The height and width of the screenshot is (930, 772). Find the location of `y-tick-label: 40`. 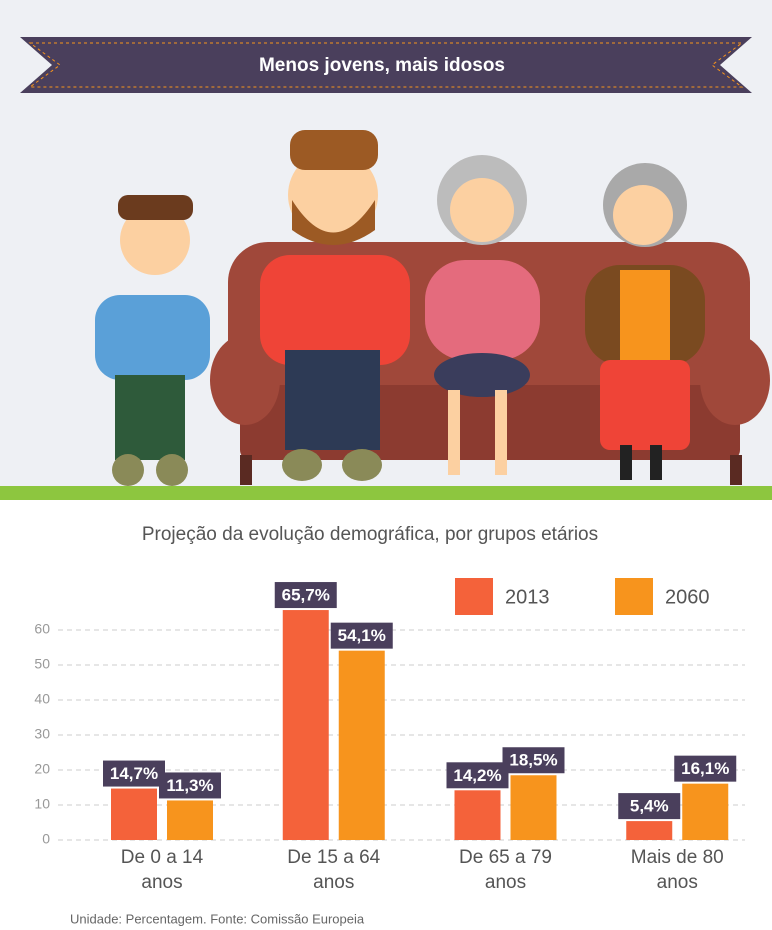

y-tick-label: 40 is located at coordinates (42, 699).